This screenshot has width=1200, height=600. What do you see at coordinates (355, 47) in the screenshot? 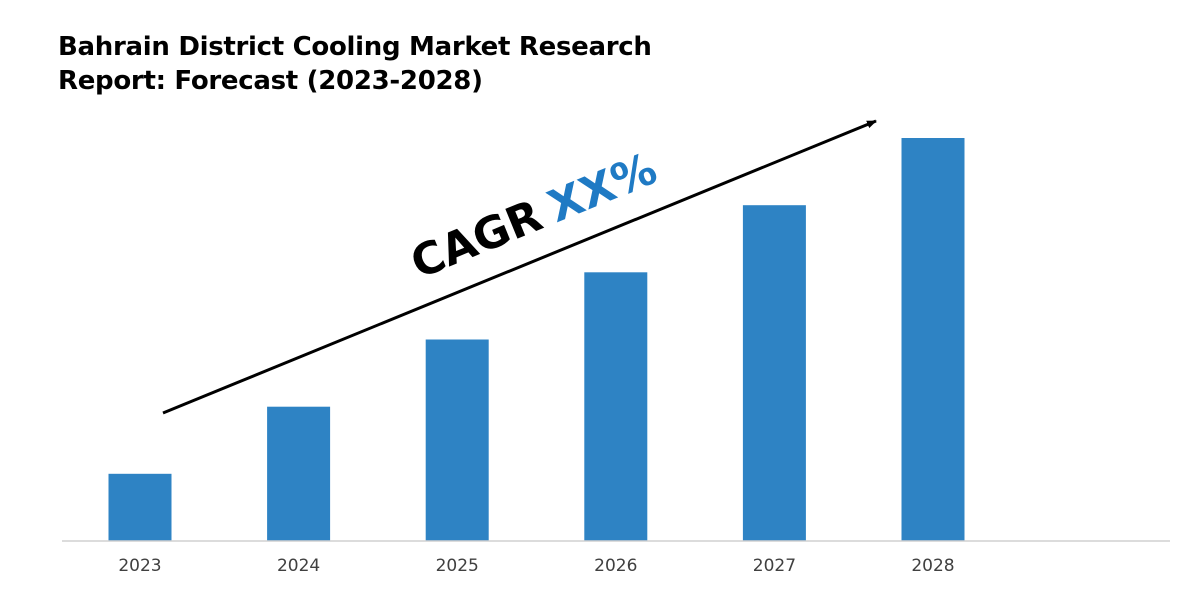
I see `chart-title-line-1: Bahrain District Cooling Market Research` at bounding box center [355, 47].